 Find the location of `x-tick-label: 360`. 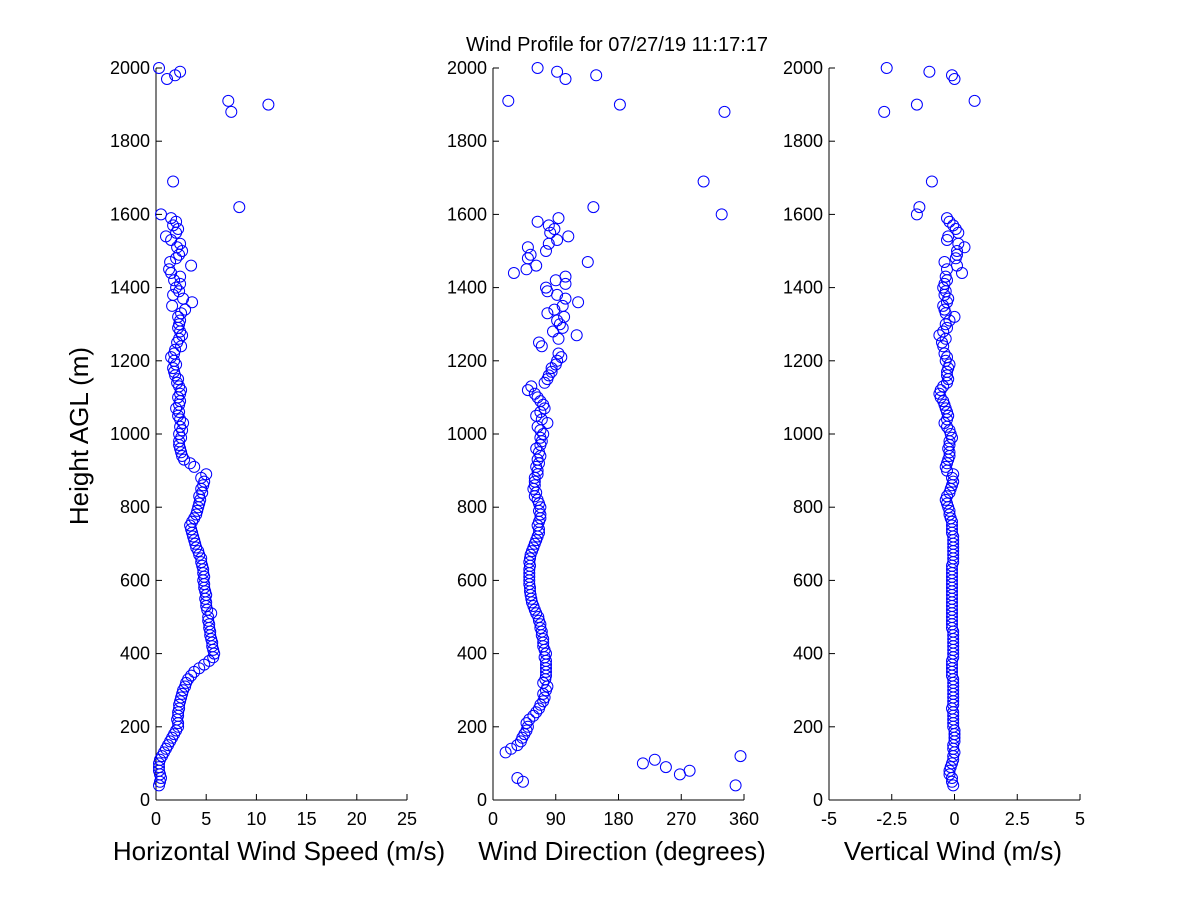

x-tick-label: 360 is located at coordinates (744, 819).